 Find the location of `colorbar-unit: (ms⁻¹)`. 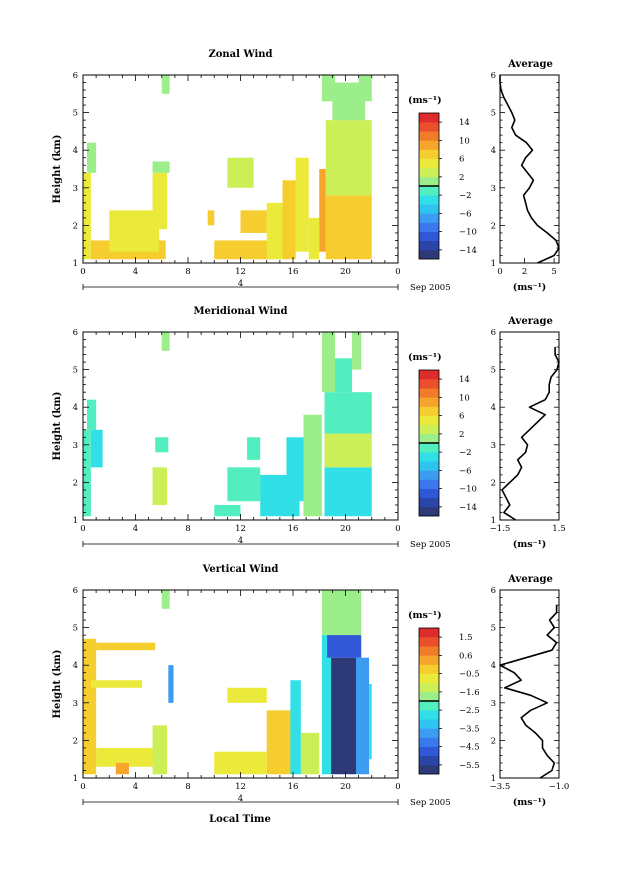

colorbar-unit: (ms⁻¹) is located at coordinates (425, 100).